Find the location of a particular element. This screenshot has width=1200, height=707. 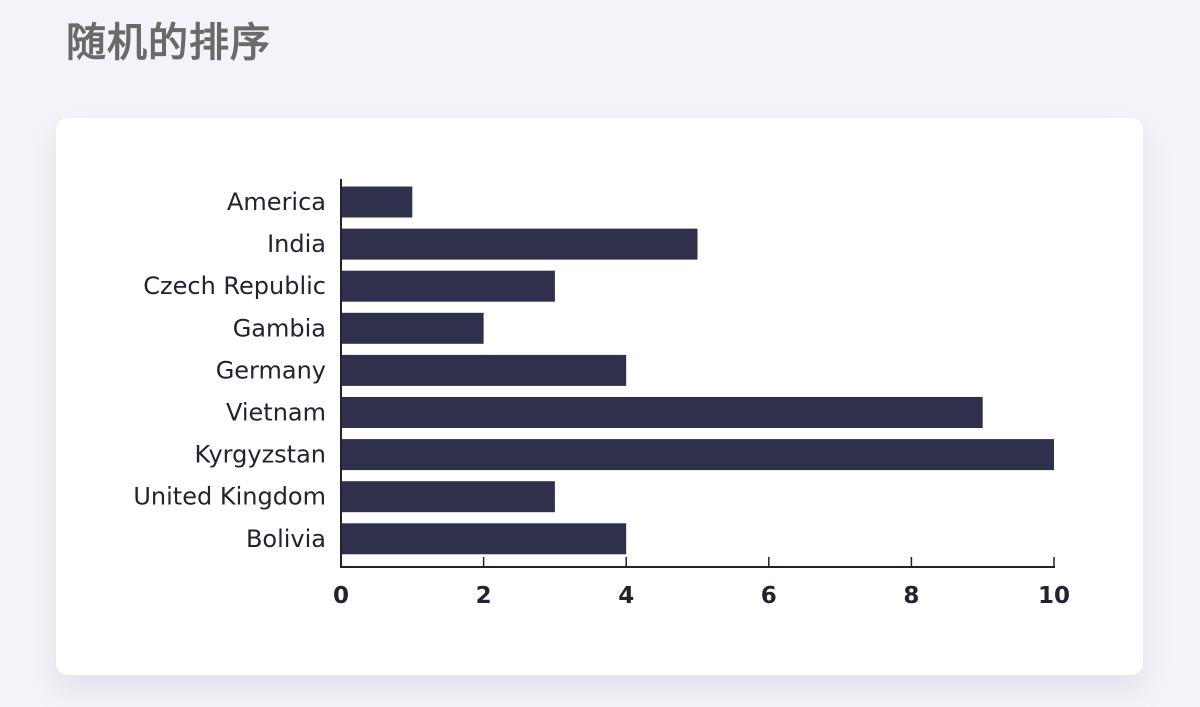

bar-gambia is located at coordinates (412, 328).